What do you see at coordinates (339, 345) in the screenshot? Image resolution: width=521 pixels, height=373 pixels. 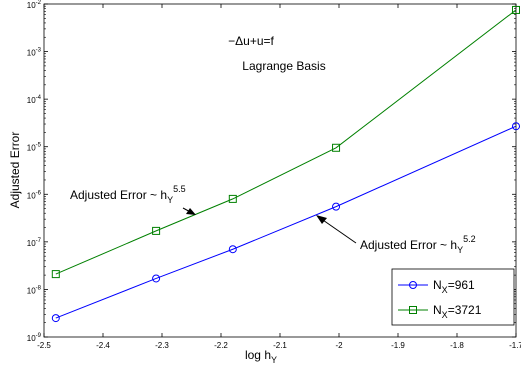 I see `x-tick-label: -2` at bounding box center [339, 345].